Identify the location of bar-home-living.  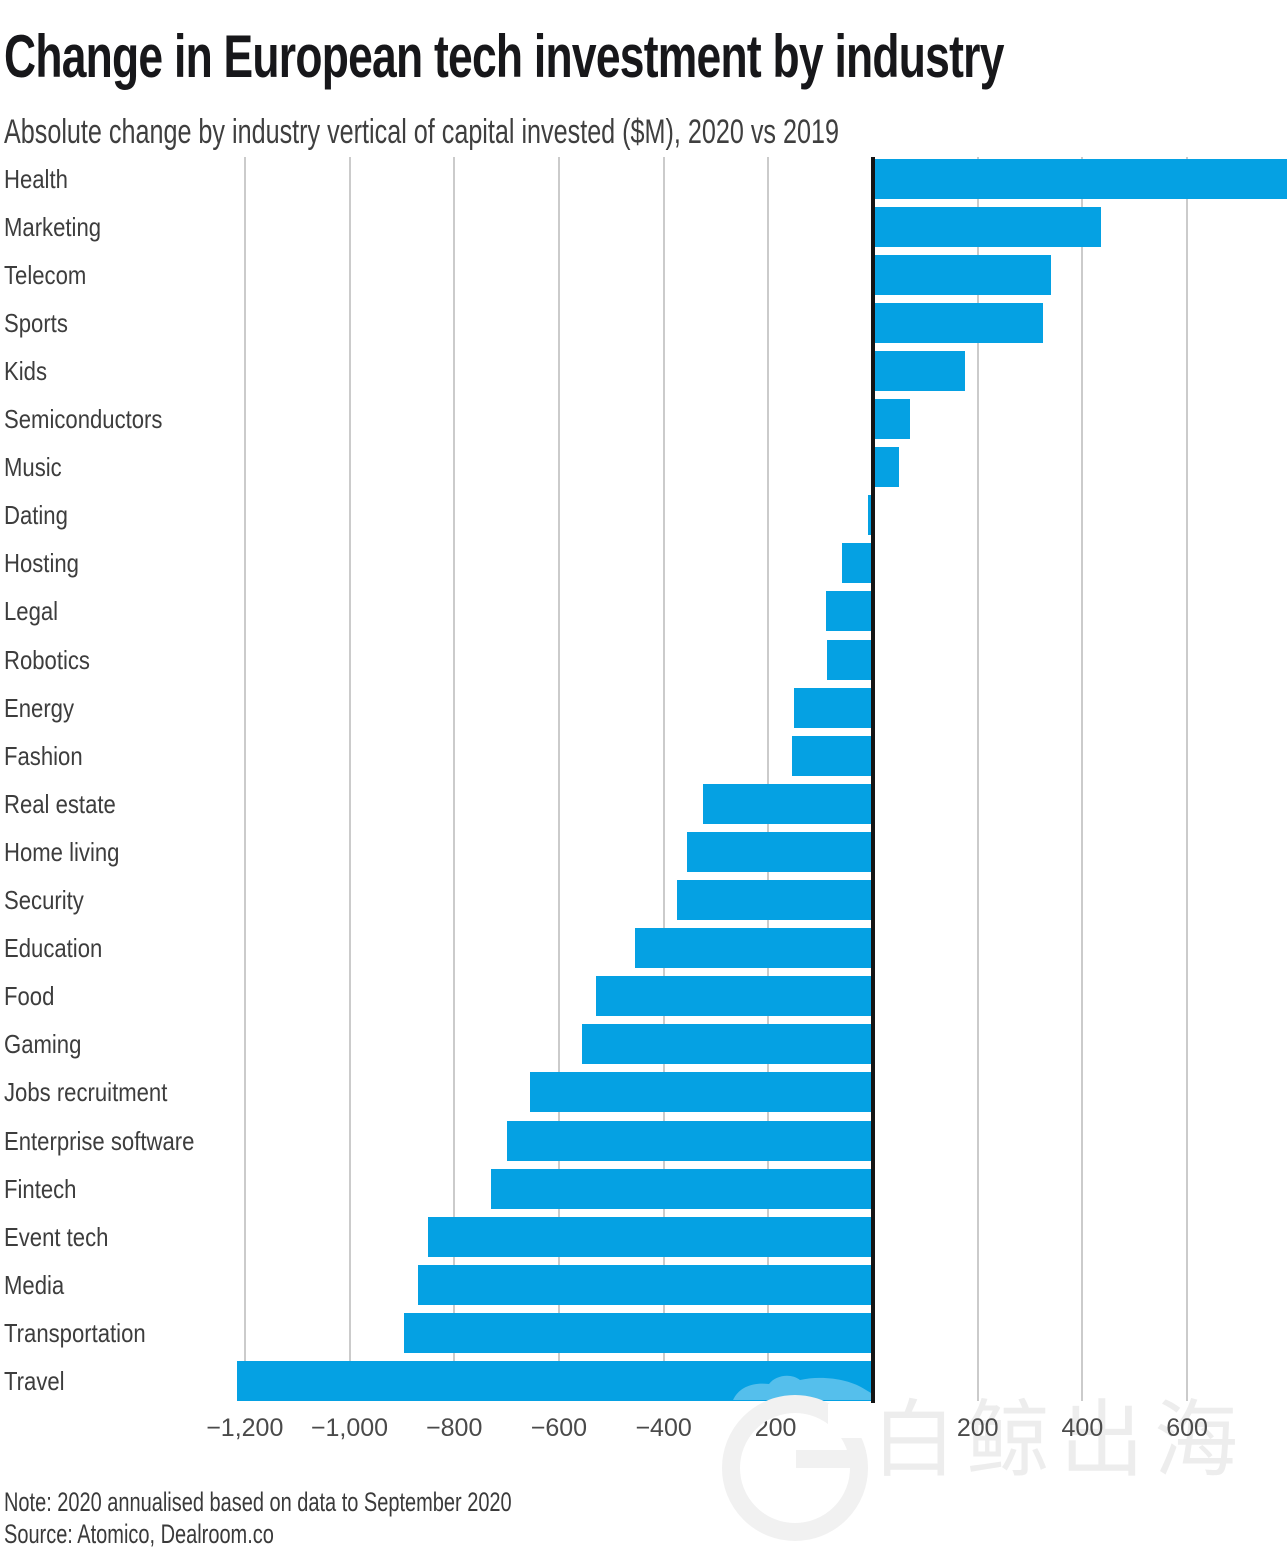
(780, 851).